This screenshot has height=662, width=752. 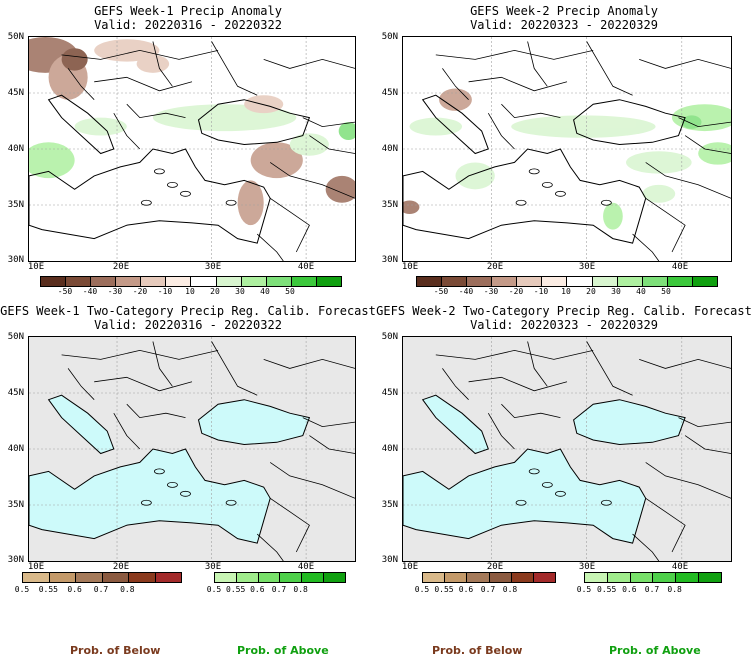 What do you see at coordinates (65, 291) in the screenshot?
I see `colorbar-tick-label: -50` at bounding box center [65, 291].